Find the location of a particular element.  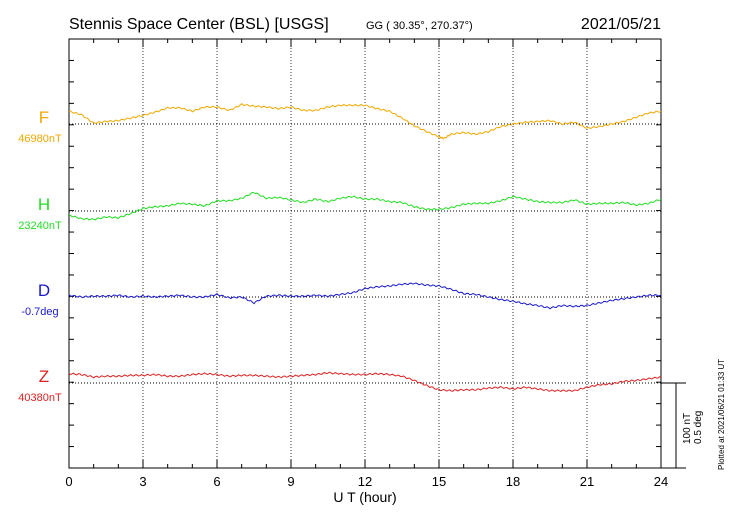

series-baseline-label-f: 46980nT is located at coordinates (40, 139).